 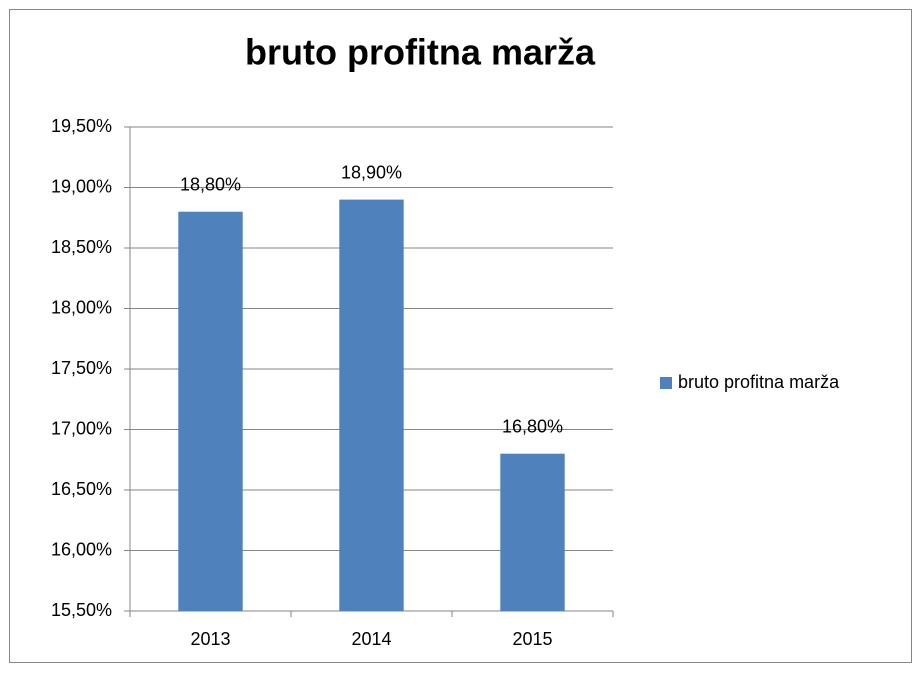 What do you see at coordinates (81, 610) in the screenshot?
I see `y-tick-label: 15,50%` at bounding box center [81, 610].